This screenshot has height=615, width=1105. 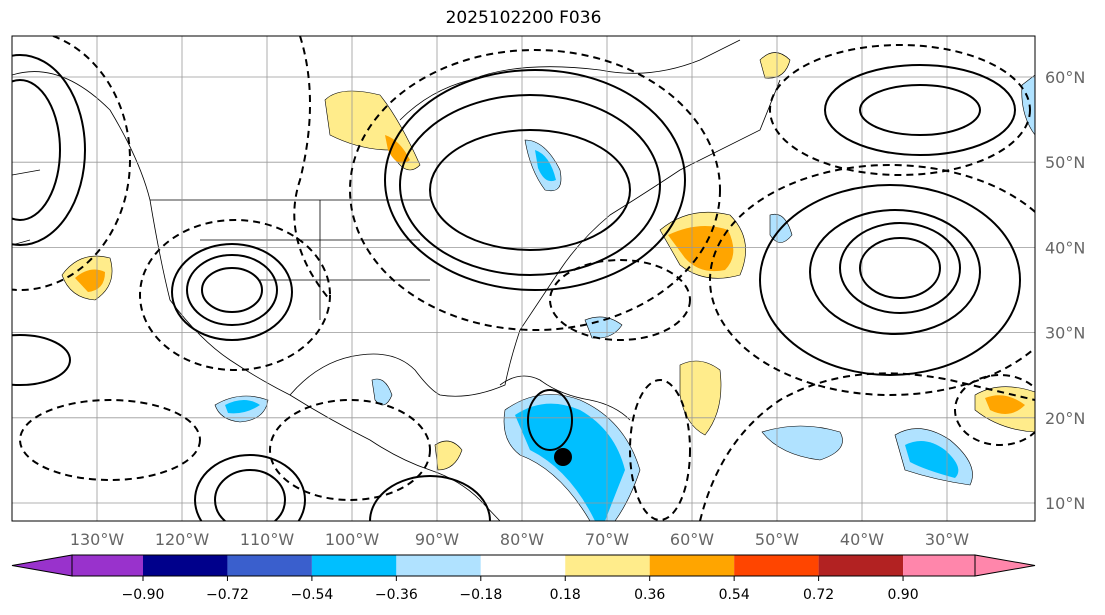 What do you see at coordinates (143, 595) in the screenshot?
I see `colorbar-tick-label: −0.90` at bounding box center [143, 595].